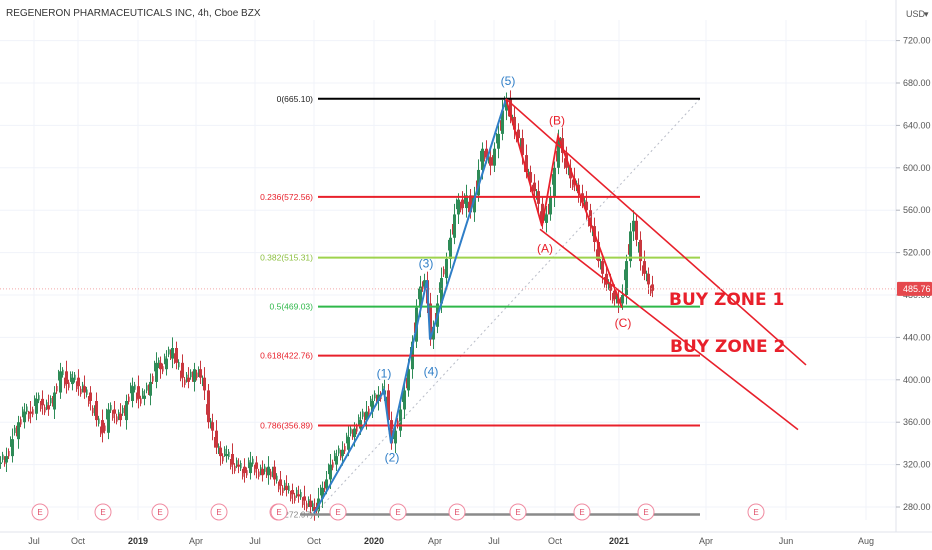 This screenshot has height=550, width=932. I want to click on earnings-marker: E, so click(457, 512).